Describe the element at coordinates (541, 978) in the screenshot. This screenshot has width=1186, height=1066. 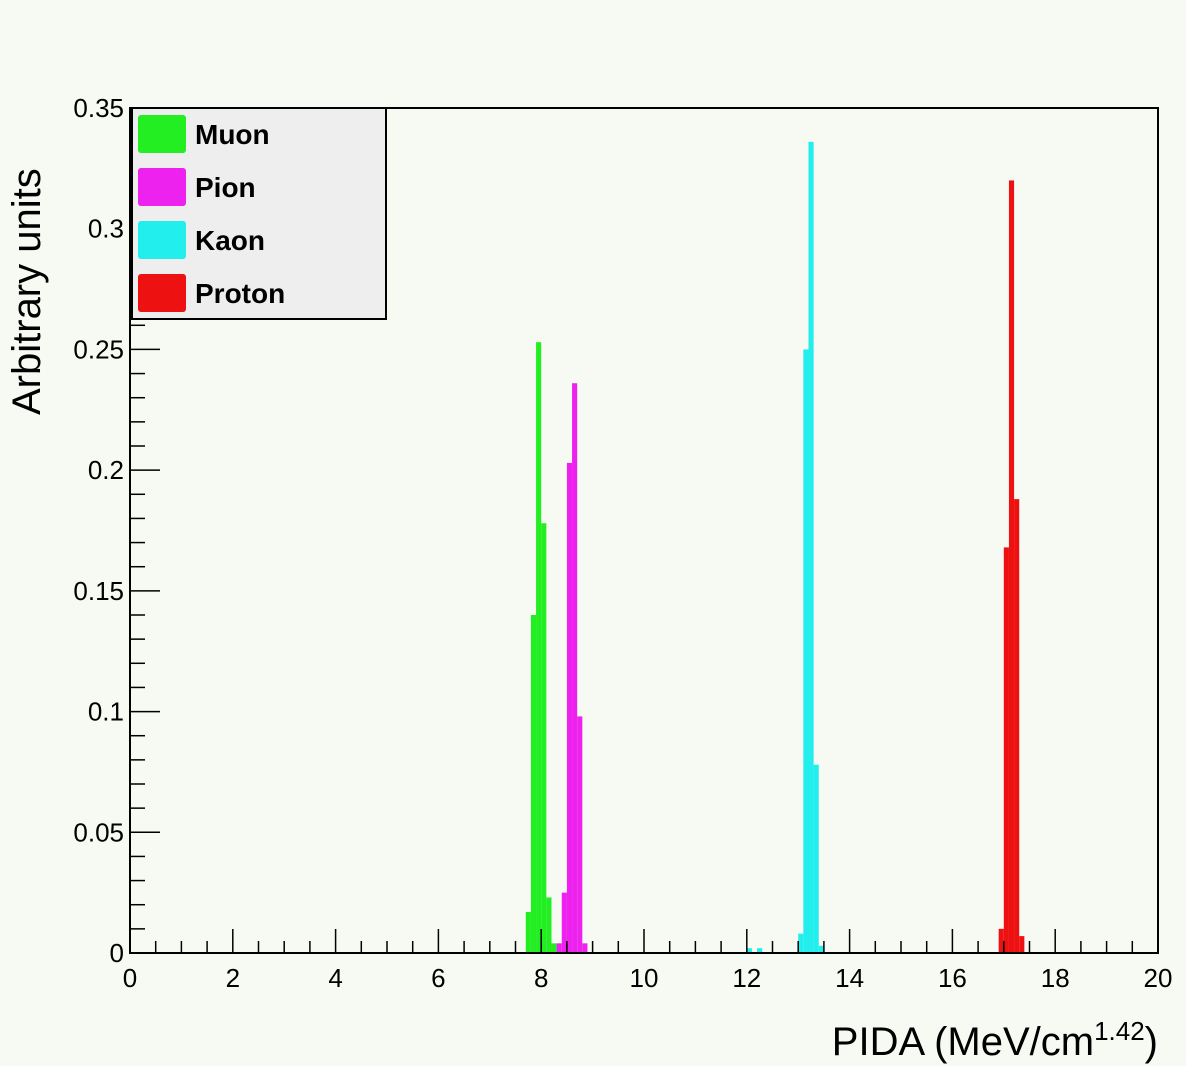
I see `x-tick-label: 8` at that location.